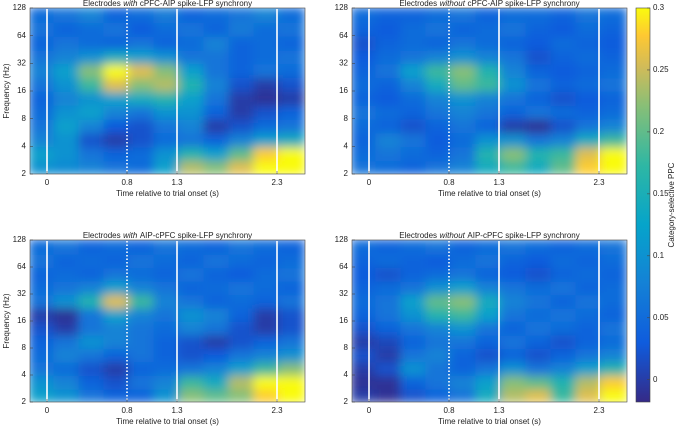  I want to click on x-axis-label: Time relative to trial onset (s), so click(167, 421).